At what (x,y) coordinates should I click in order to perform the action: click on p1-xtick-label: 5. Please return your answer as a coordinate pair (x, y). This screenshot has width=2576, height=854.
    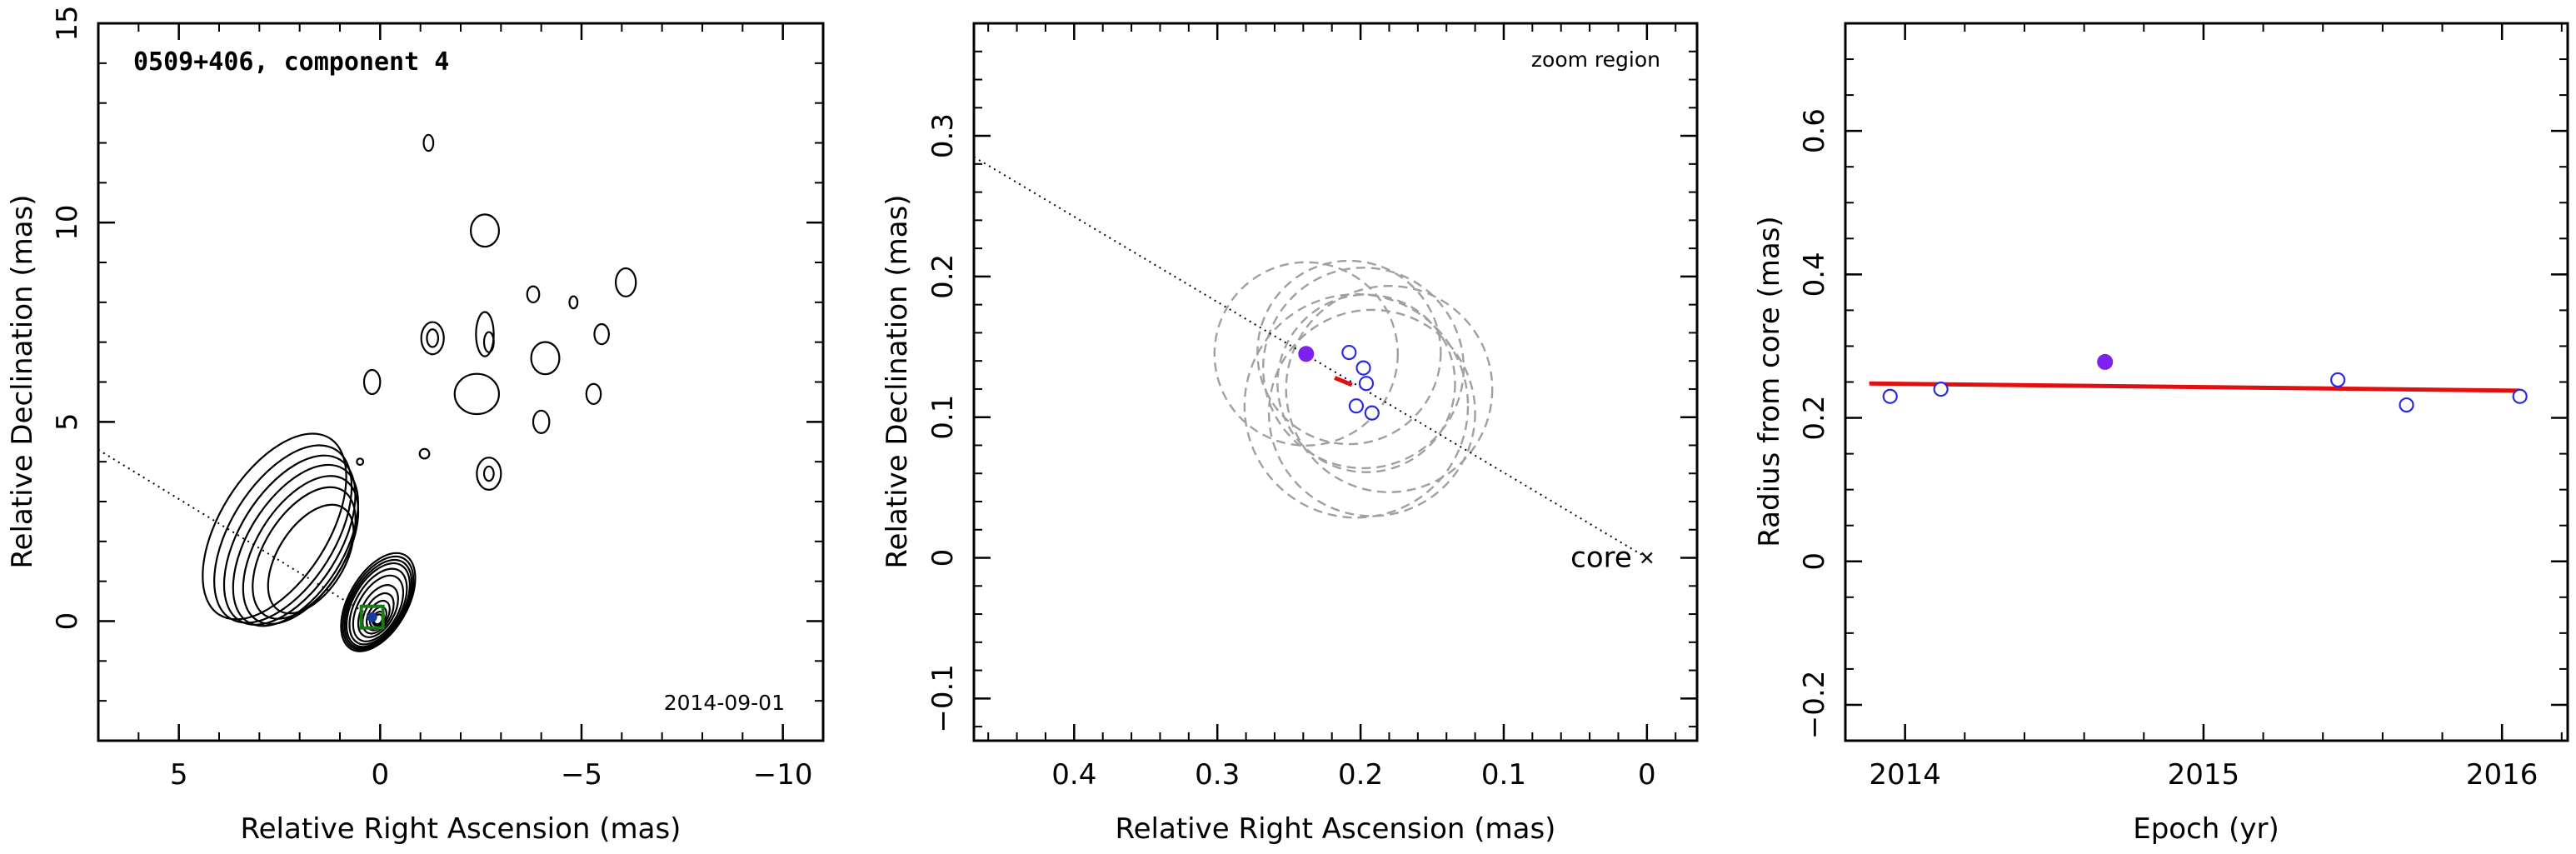
    Looking at the image, I should click on (179, 775).